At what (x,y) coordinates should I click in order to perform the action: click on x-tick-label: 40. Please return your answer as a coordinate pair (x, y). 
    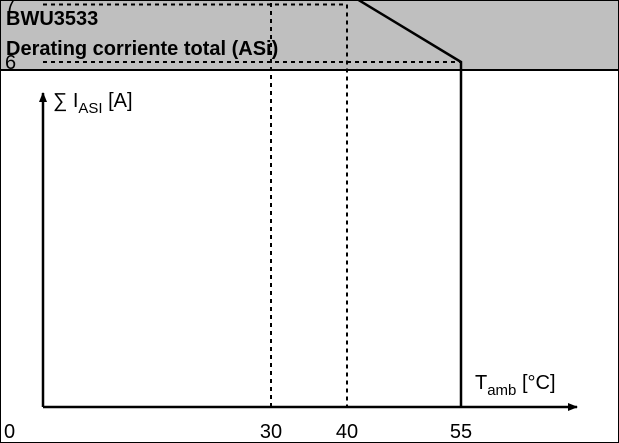
    Looking at the image, I should click on (347, 431).